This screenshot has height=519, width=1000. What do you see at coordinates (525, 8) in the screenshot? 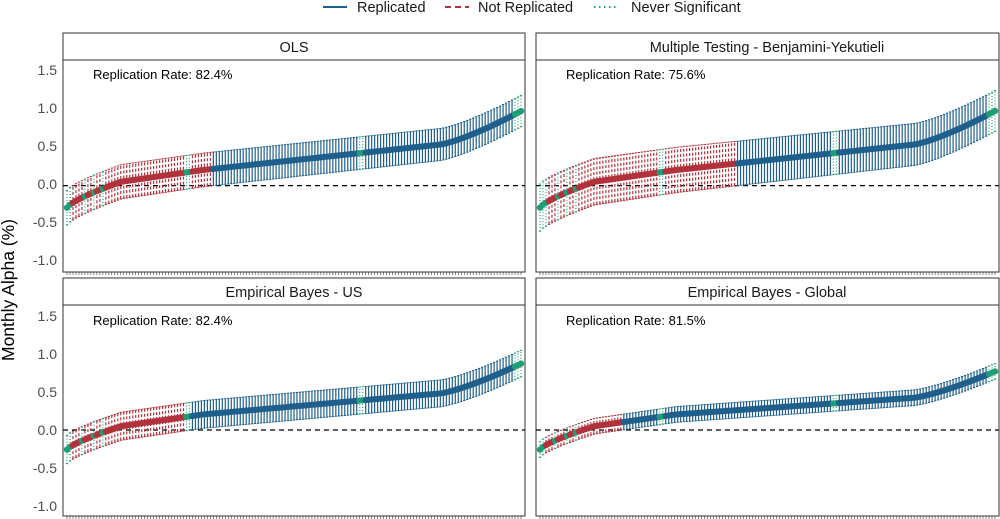
I see `legend-not-replicated-label: Not Replicated` at bounding box center [525, 8].